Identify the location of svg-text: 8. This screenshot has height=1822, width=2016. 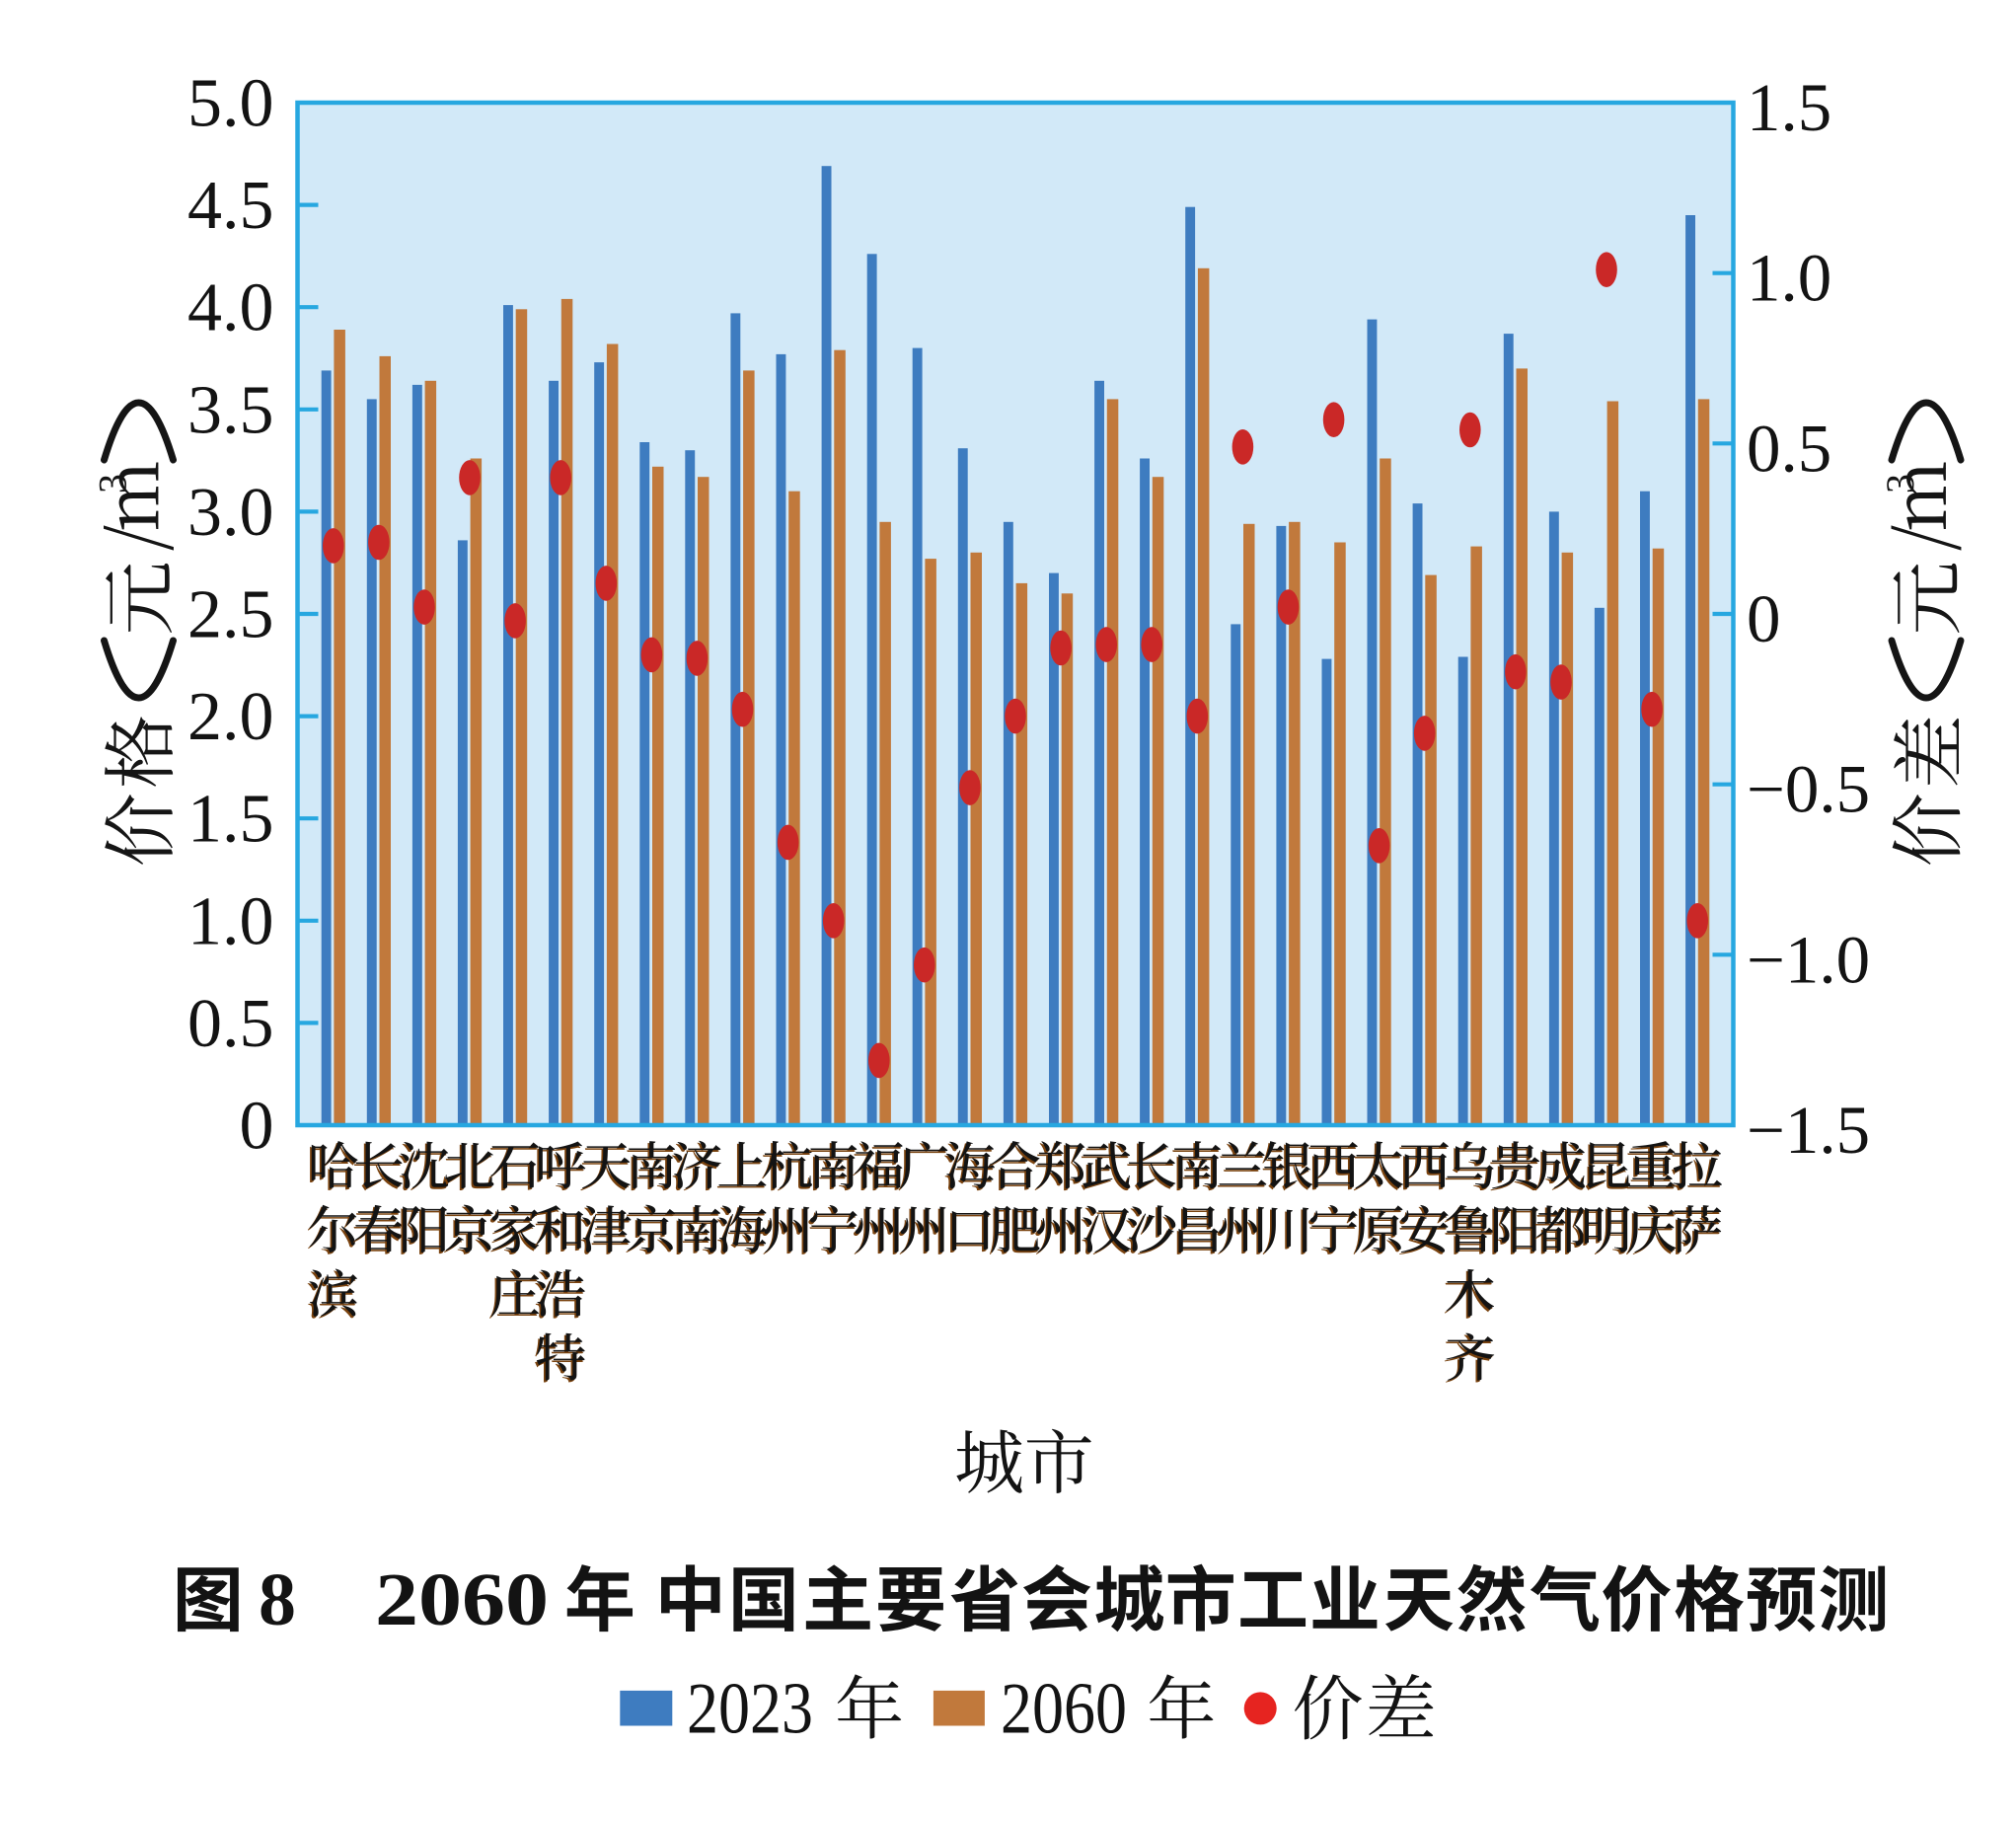
(278, 1600).